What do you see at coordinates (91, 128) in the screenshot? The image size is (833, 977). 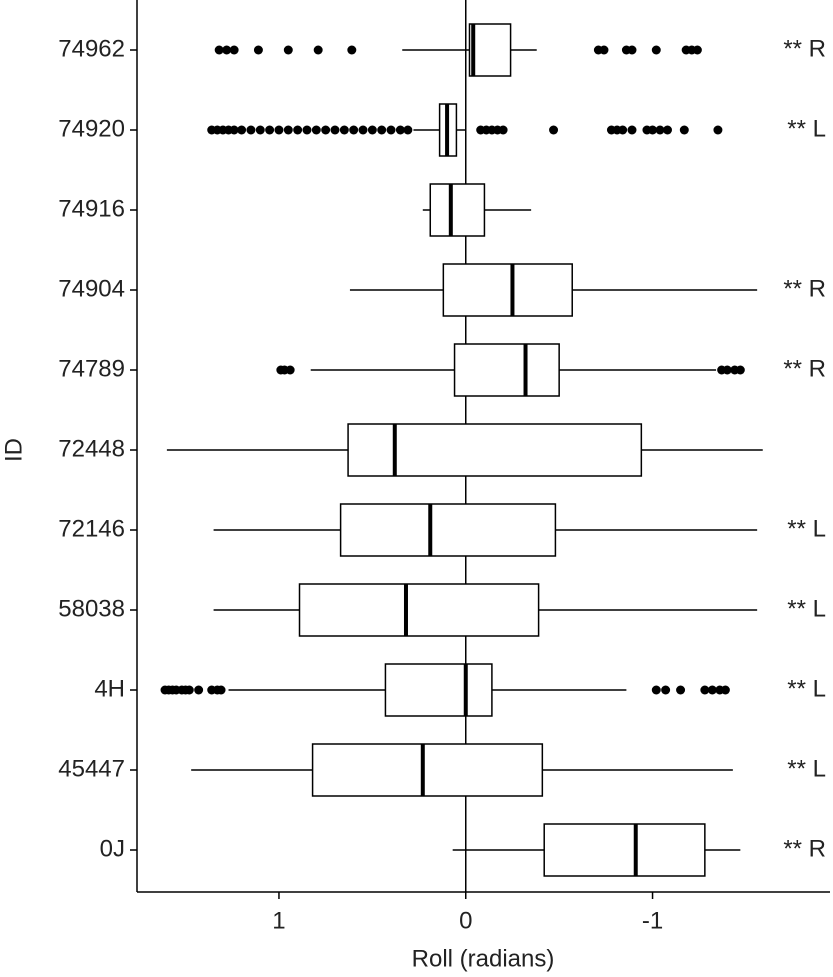 I see `y-tick-label: 74920` at bounding box center [91, 128].